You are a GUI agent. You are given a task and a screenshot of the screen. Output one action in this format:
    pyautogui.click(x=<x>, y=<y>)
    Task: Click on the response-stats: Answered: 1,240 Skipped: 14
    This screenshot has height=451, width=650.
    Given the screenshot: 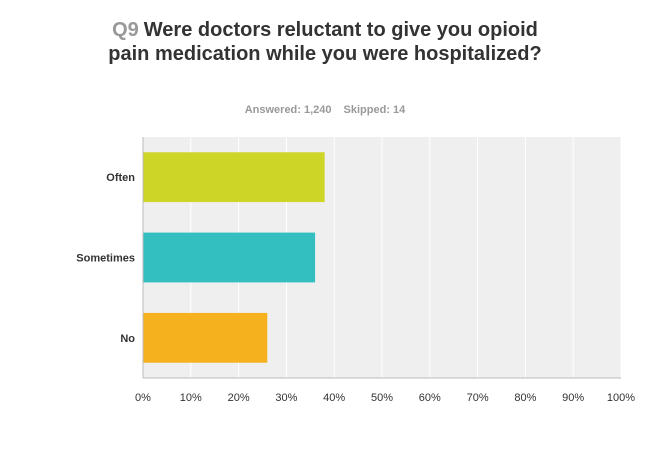 What is the action you would take?
    pyautogui.click(x=325, y=110)
    